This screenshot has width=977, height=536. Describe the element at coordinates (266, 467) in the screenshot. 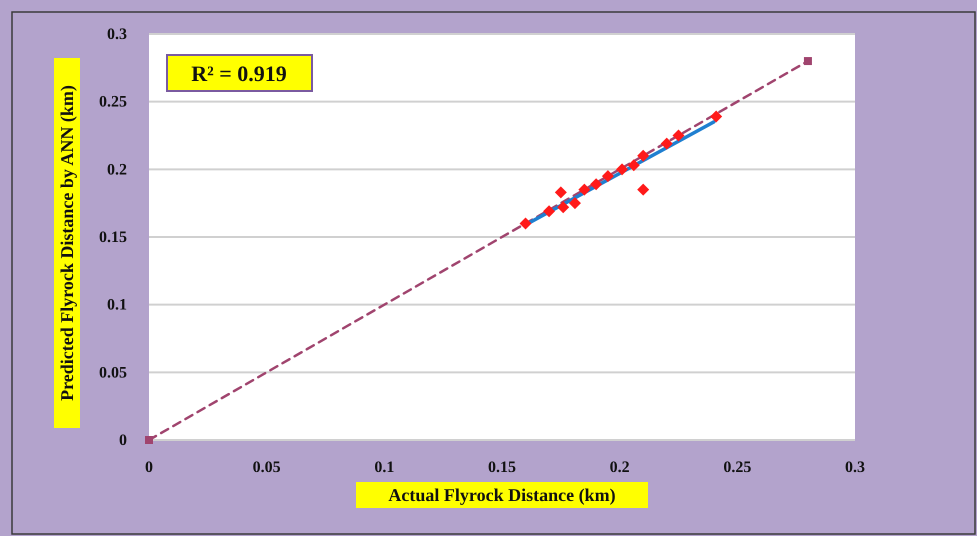

I see `x-tick-label: 0.05` at that location.